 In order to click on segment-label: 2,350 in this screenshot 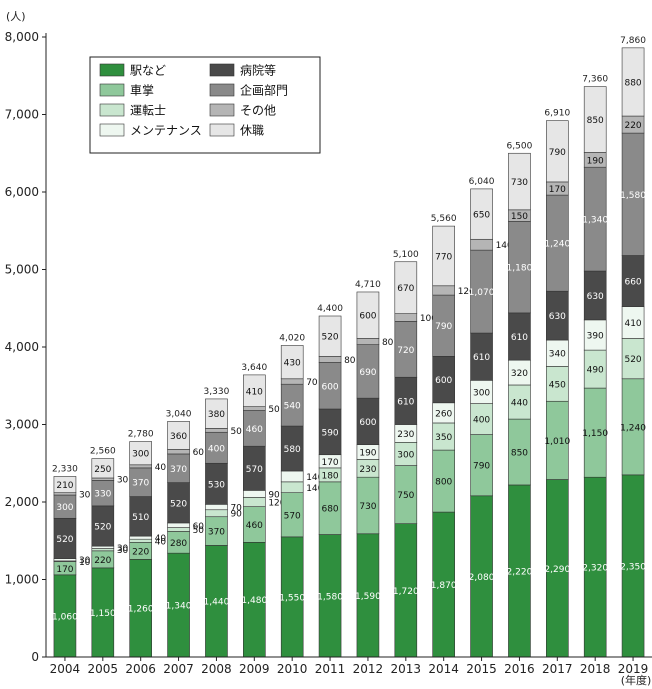, I will do `click(633, 567)`.